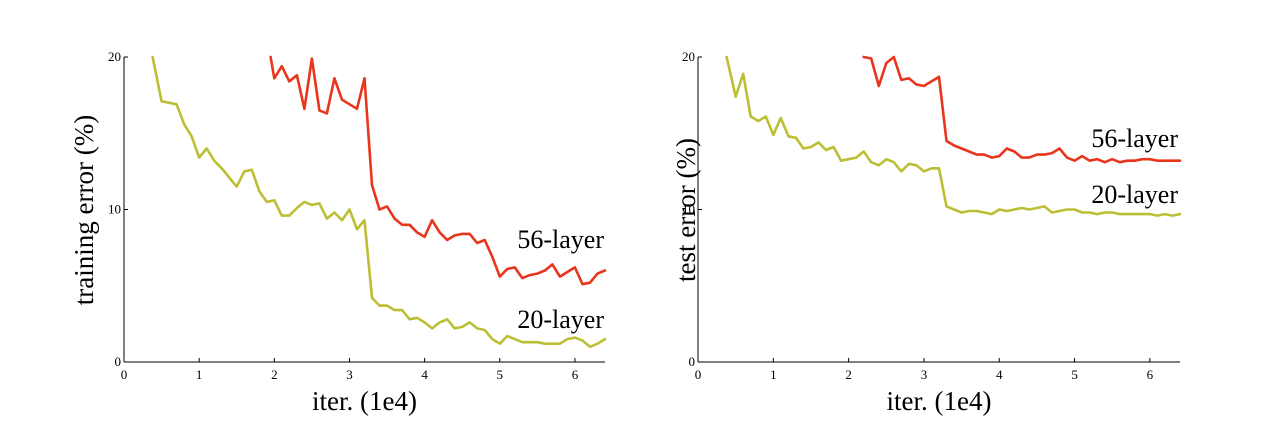 The image size is (1280, 425). I want to click on series-line-20-layer, so click(953, 136).